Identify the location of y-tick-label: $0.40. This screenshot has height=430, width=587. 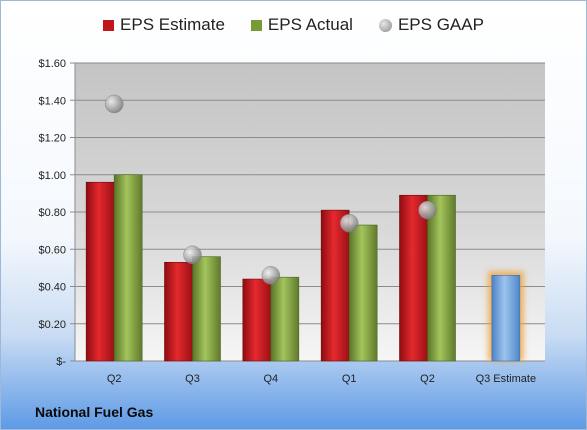
(52, 288).